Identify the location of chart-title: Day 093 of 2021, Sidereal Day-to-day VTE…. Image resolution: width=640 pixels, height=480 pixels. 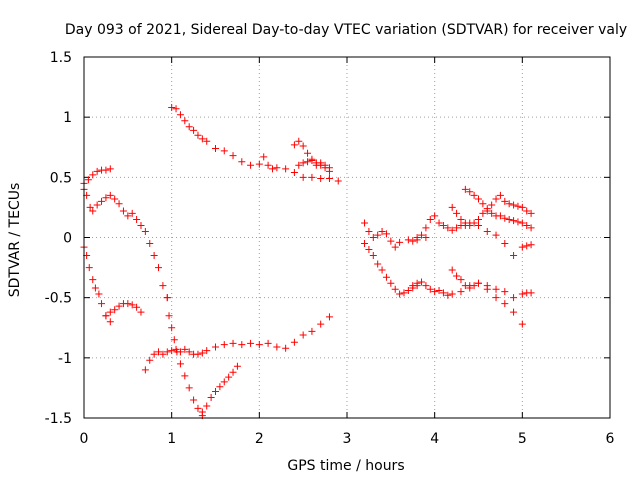
(346, 30).